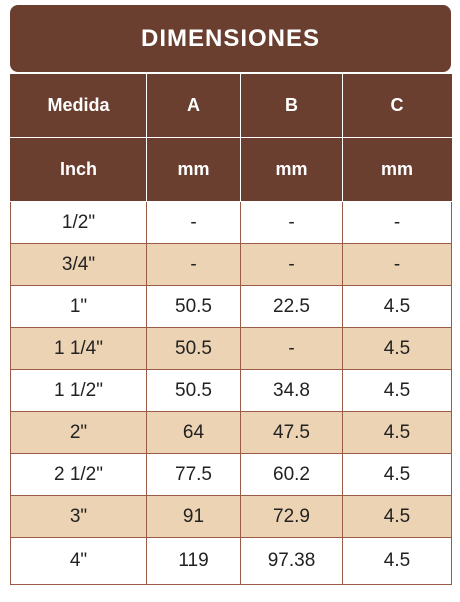 The width and height of the screenshot is (460, 602). I want to click on data-cell: 22.5, so click(291, 306).